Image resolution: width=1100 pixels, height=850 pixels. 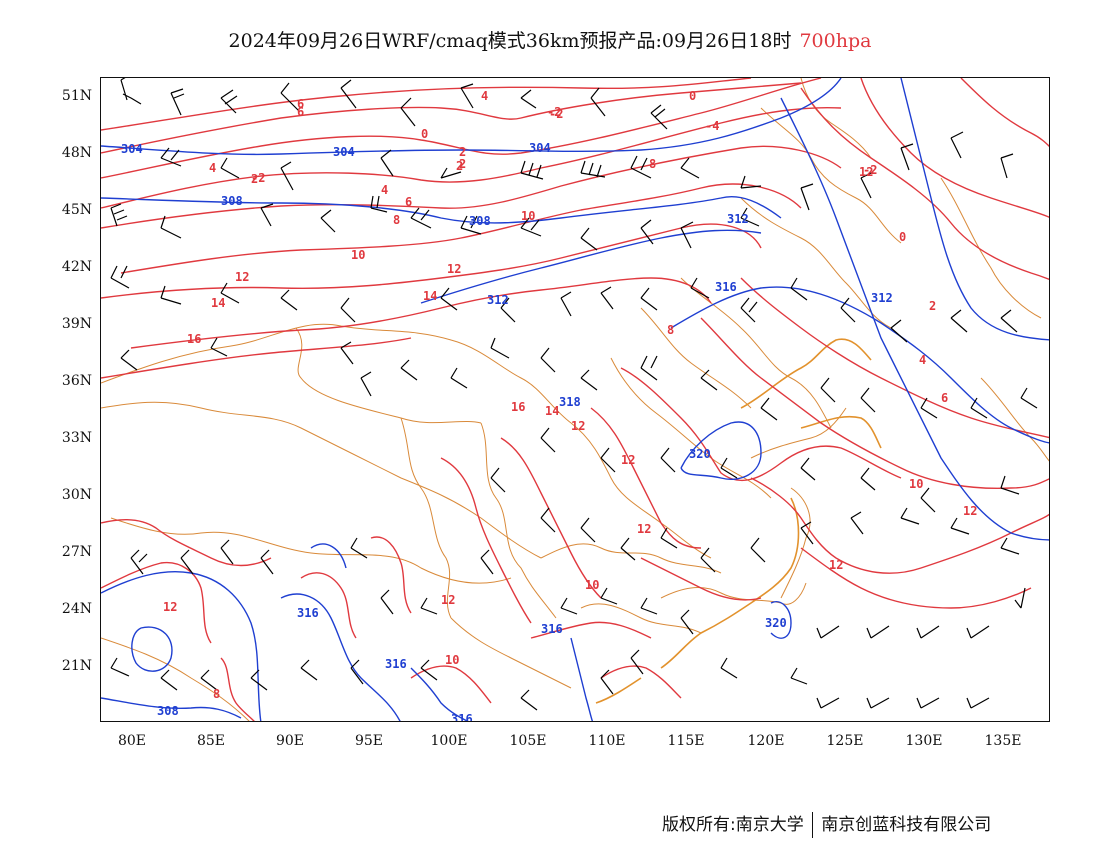 I want to click on lon-label: 95E, so click(x=369, y=741).